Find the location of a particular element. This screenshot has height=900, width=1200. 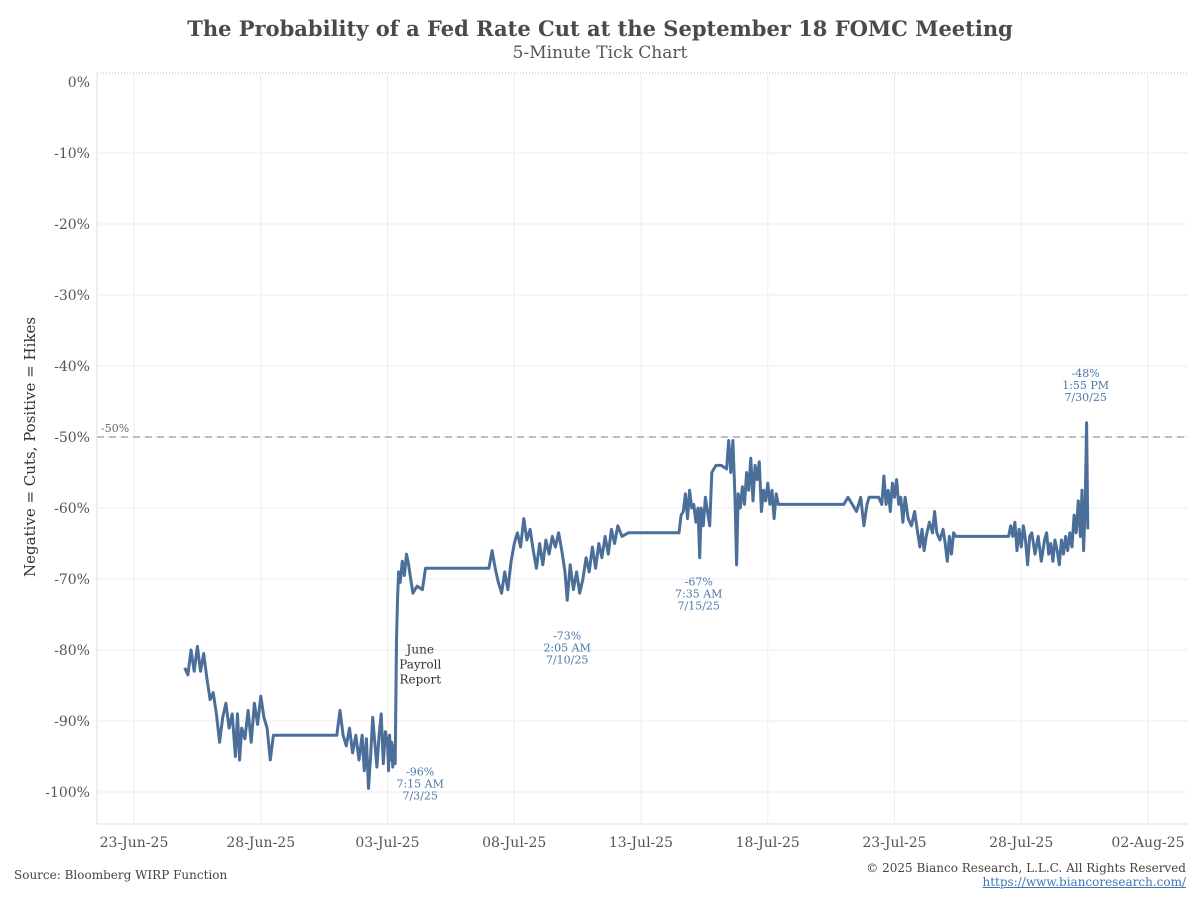

x-tick-label: 08-Jul-25 is located at coordinates (514, 843).